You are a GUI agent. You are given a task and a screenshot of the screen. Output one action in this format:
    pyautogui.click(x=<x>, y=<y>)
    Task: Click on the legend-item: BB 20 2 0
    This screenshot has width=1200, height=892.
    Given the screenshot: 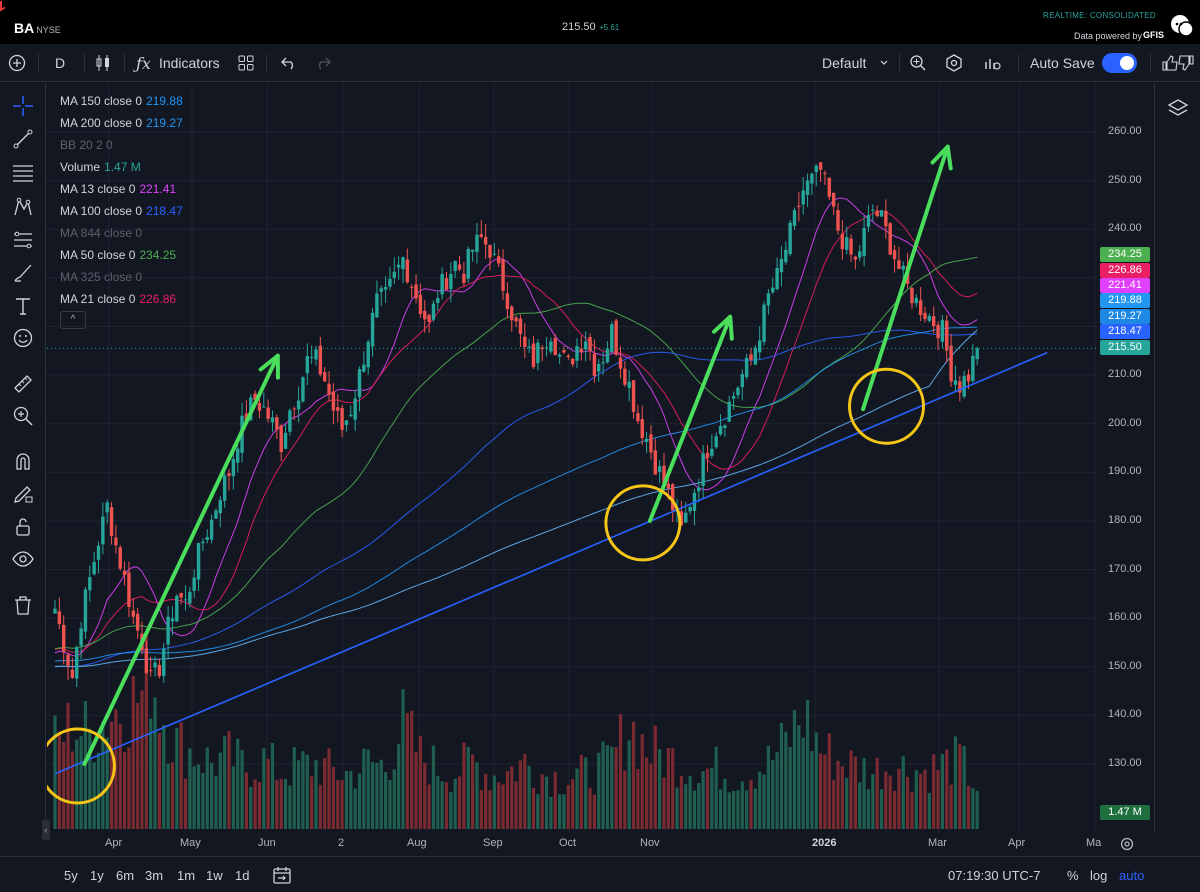 What is the action you would take?
    pyautogui.click(x=170, y=145)
    